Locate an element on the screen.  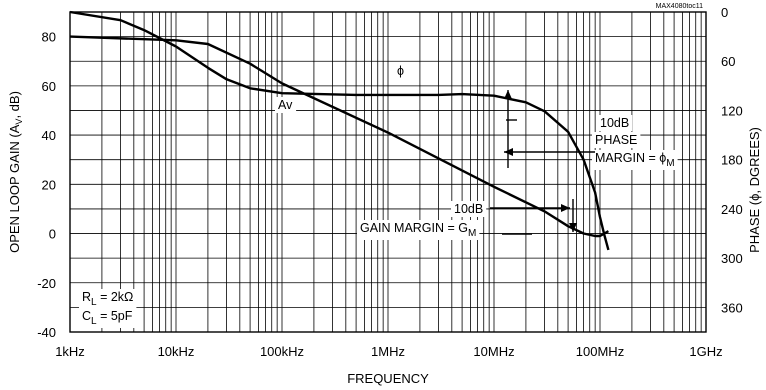
gain-margin-pointer is located at coordinates (530, 208).